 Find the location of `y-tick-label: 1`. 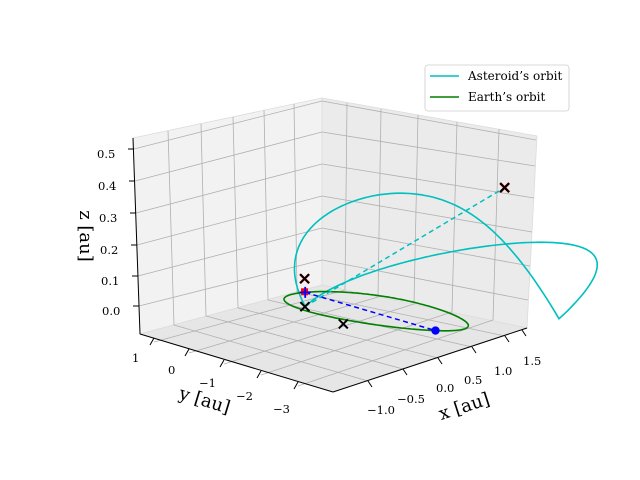

y-tick-label: 1 is located at coordinates (135, 358).